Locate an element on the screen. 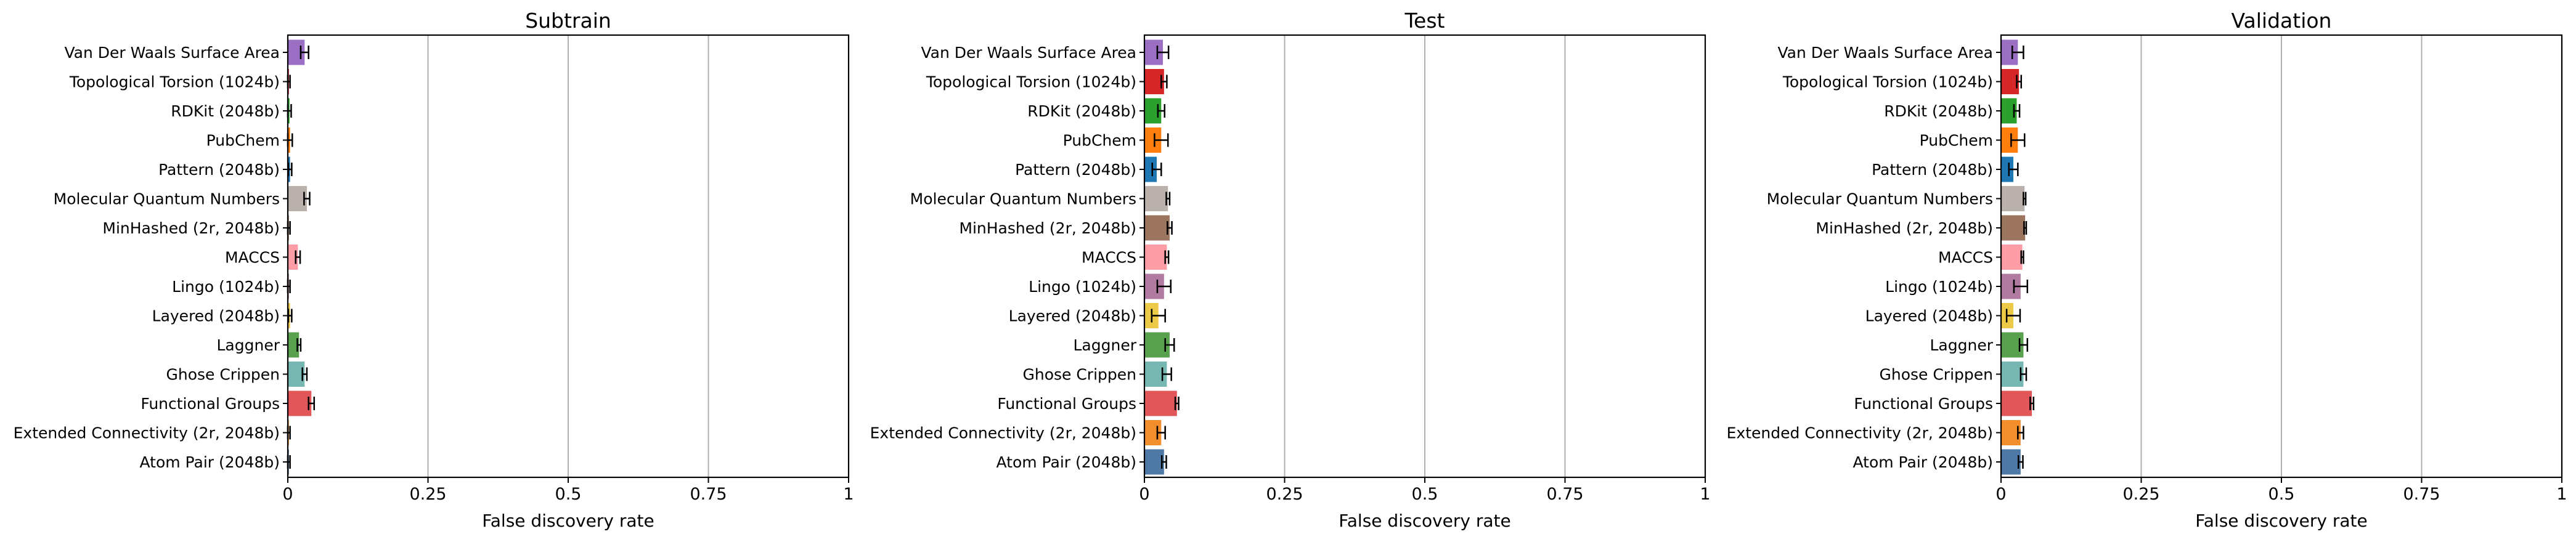 Image resolution: width=2576 pixels, height=542 pixels. chart-title: Validation is located at coordinates (2282, 21).